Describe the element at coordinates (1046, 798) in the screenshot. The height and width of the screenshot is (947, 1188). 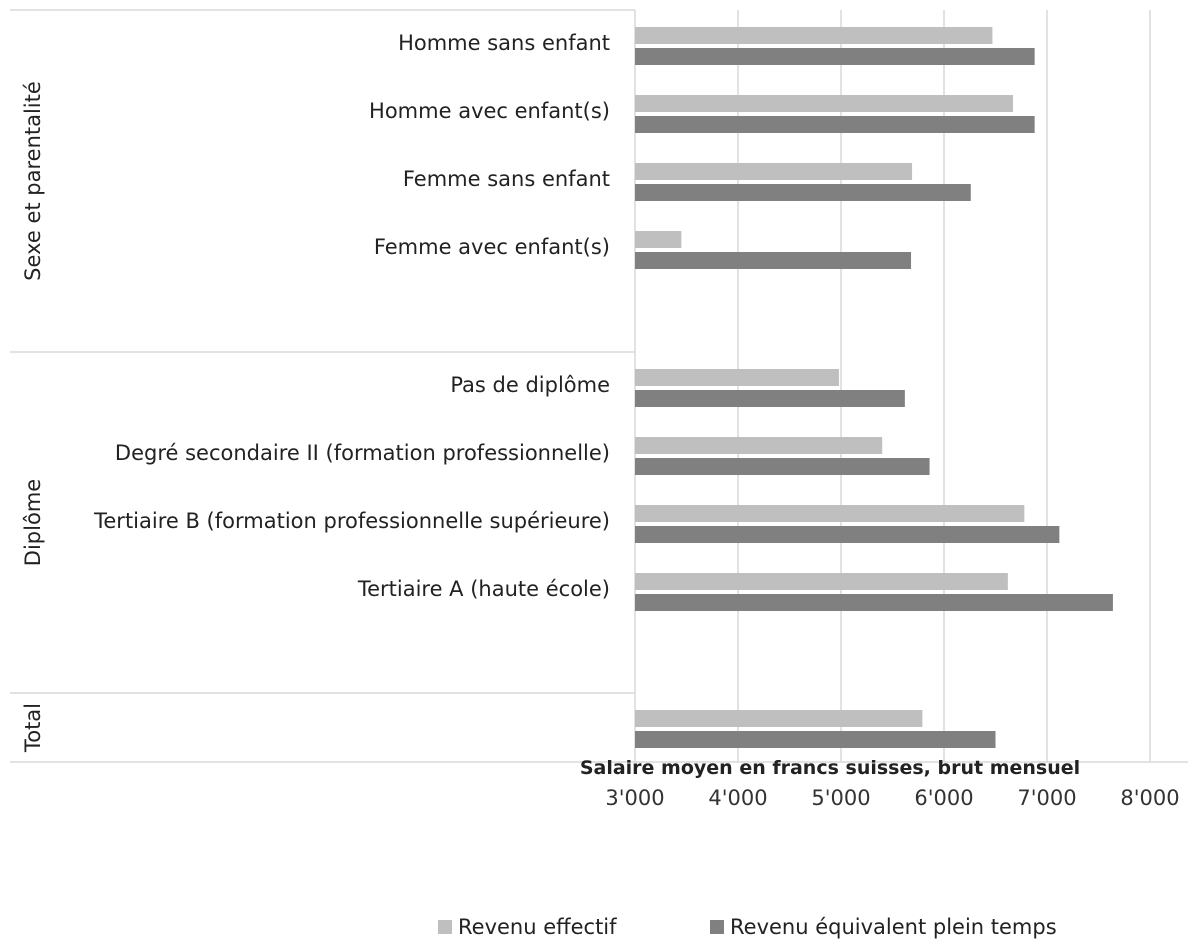
I see `x-tick-label: 7'000` at that location.